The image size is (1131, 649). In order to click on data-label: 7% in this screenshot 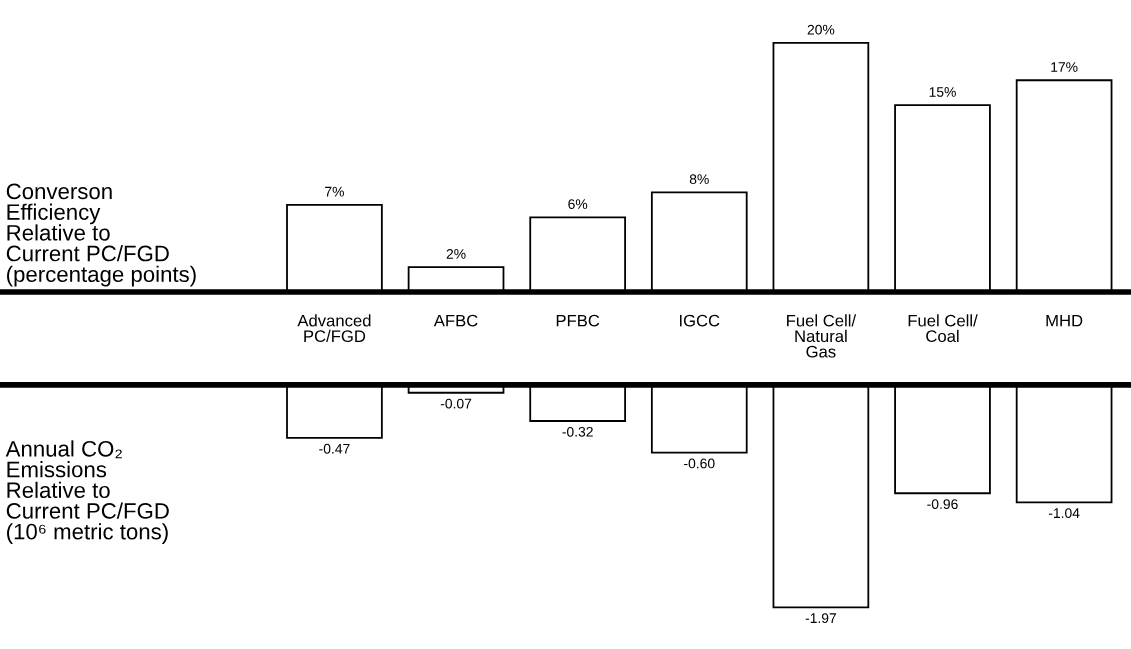, I will do `click(334, 191)`.